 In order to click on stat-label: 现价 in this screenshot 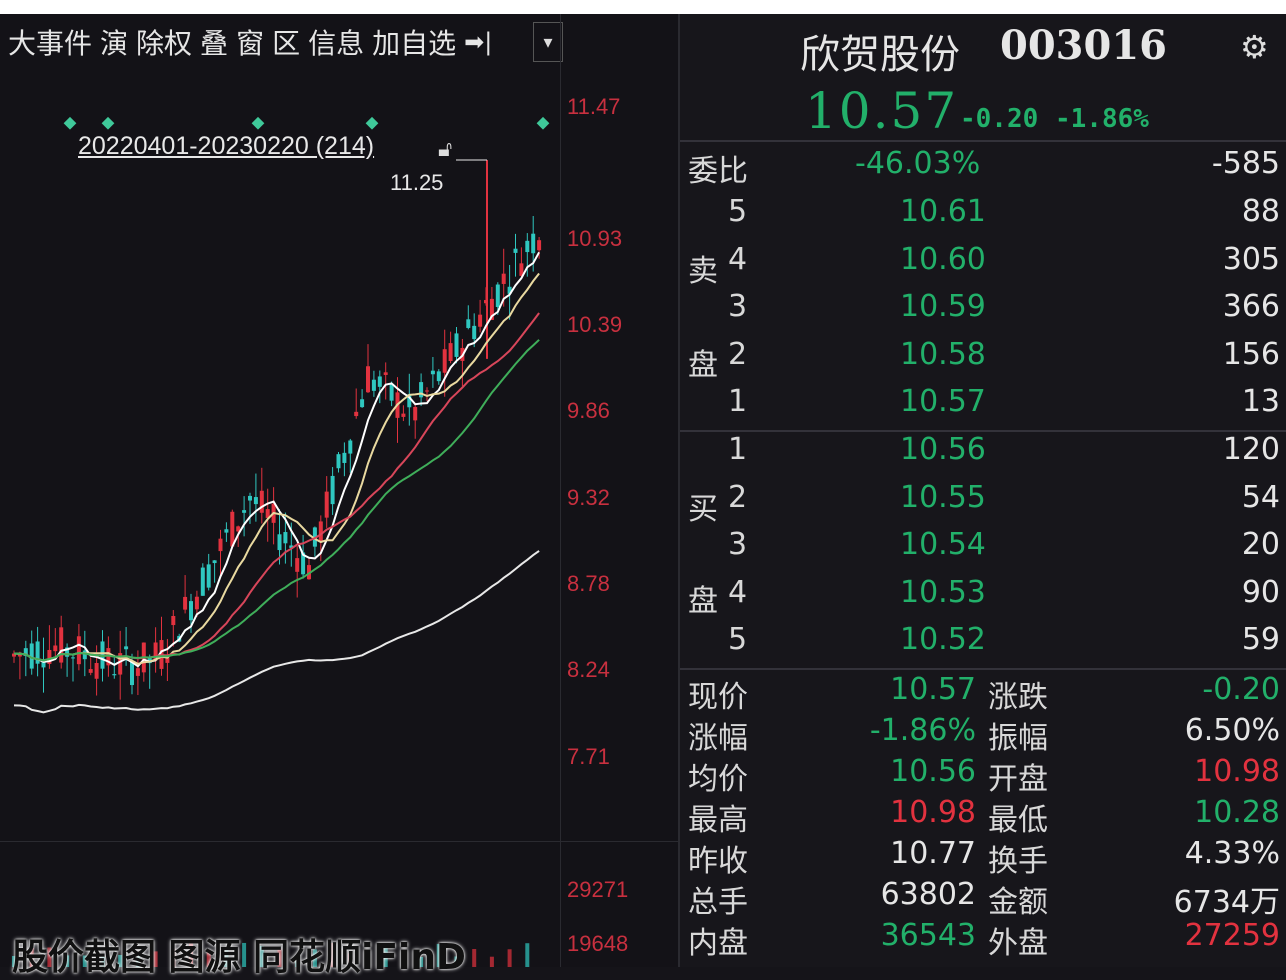, I will do `click(718, 697)`.